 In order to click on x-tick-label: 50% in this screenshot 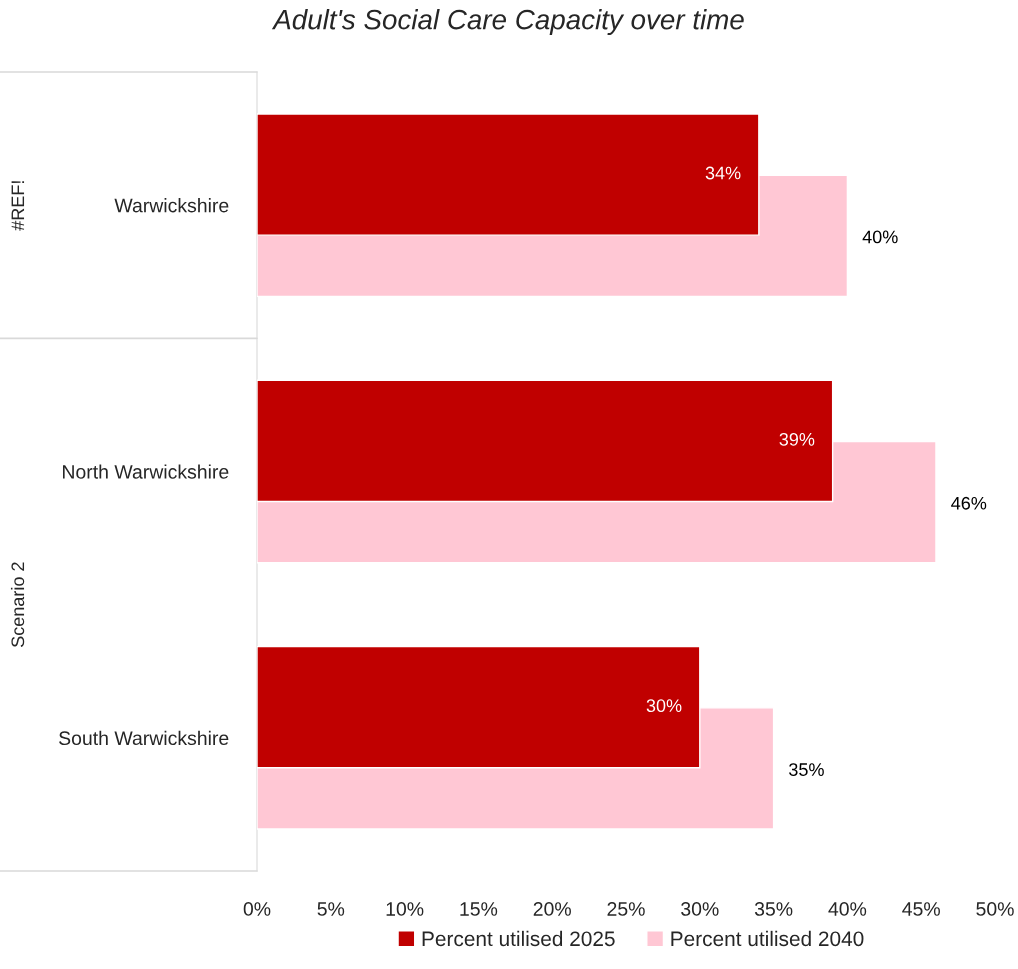, I will do `click(995, 909)`.